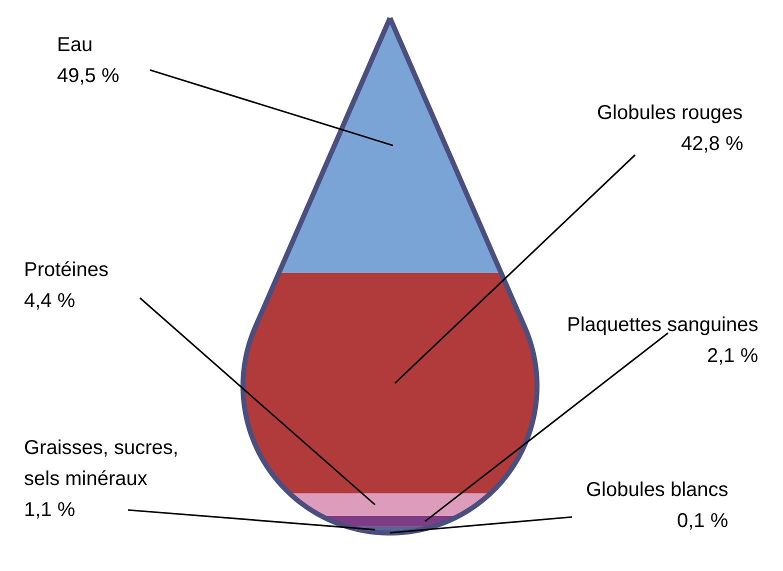 Image resolution: width=783 pixels, height=571 pixels. Describe the element at coordinates (670, 113) in the screenshot. I see `category-label: Globules rouges` at that location.